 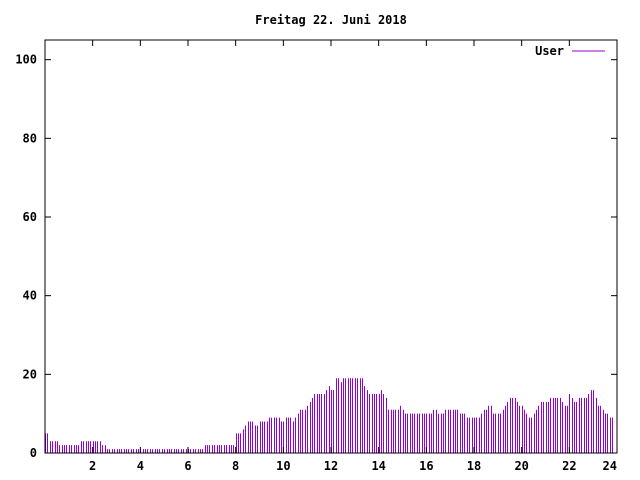 What do you see at coordinates (140, 466) in the screenshot?
I see `x-tick-label: 4` at bounding box center [140, 466].